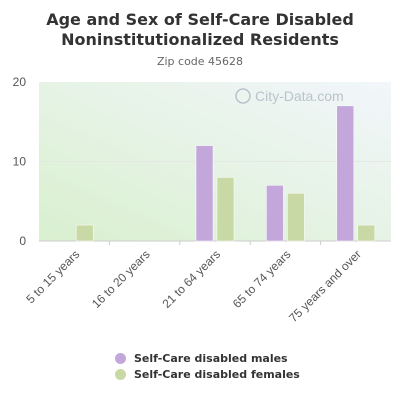 This screenshot has height=400, width=400. Describe the element at coordinates (20, 82) in the screenshot. I see `y-tick-label: 20` at that location.